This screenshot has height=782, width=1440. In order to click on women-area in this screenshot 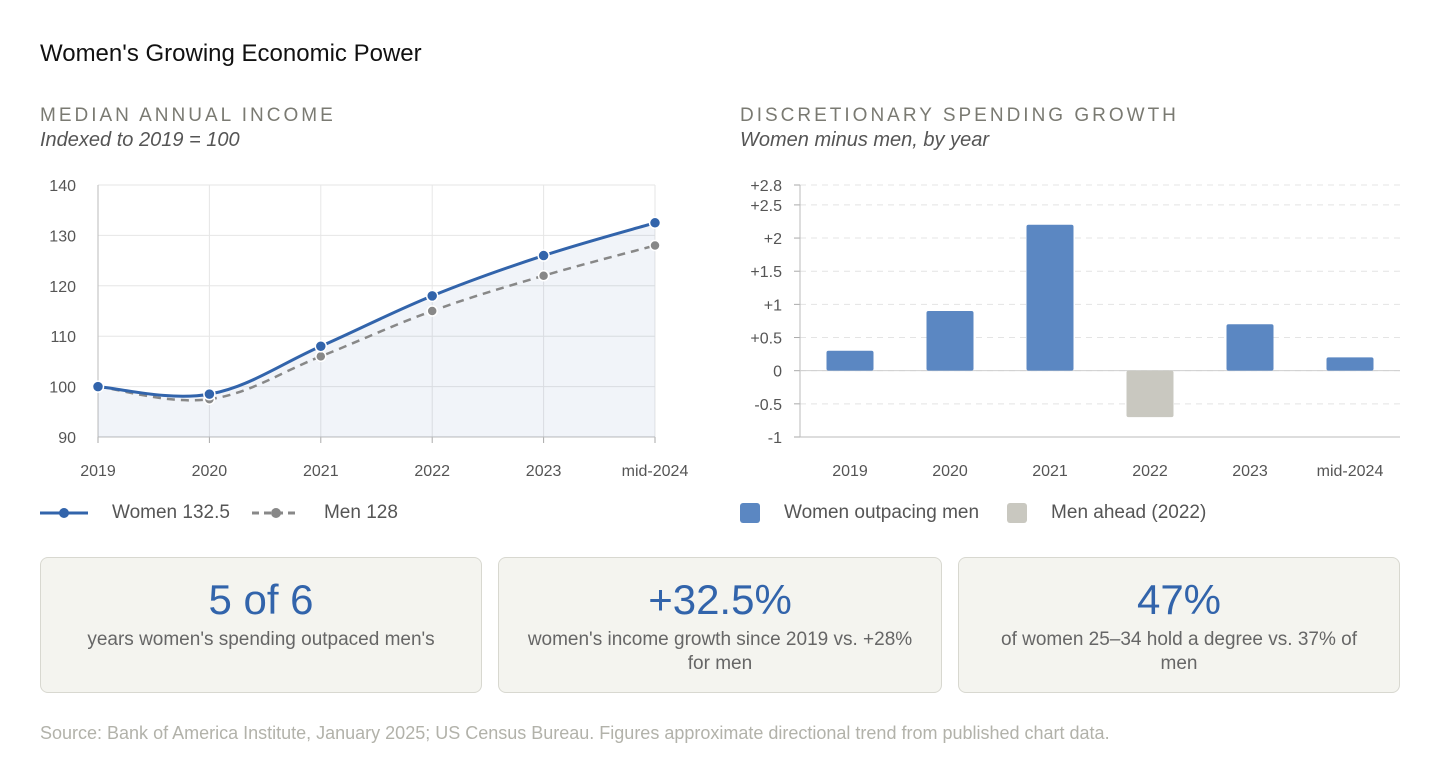, I will do `click(376, 329)`.